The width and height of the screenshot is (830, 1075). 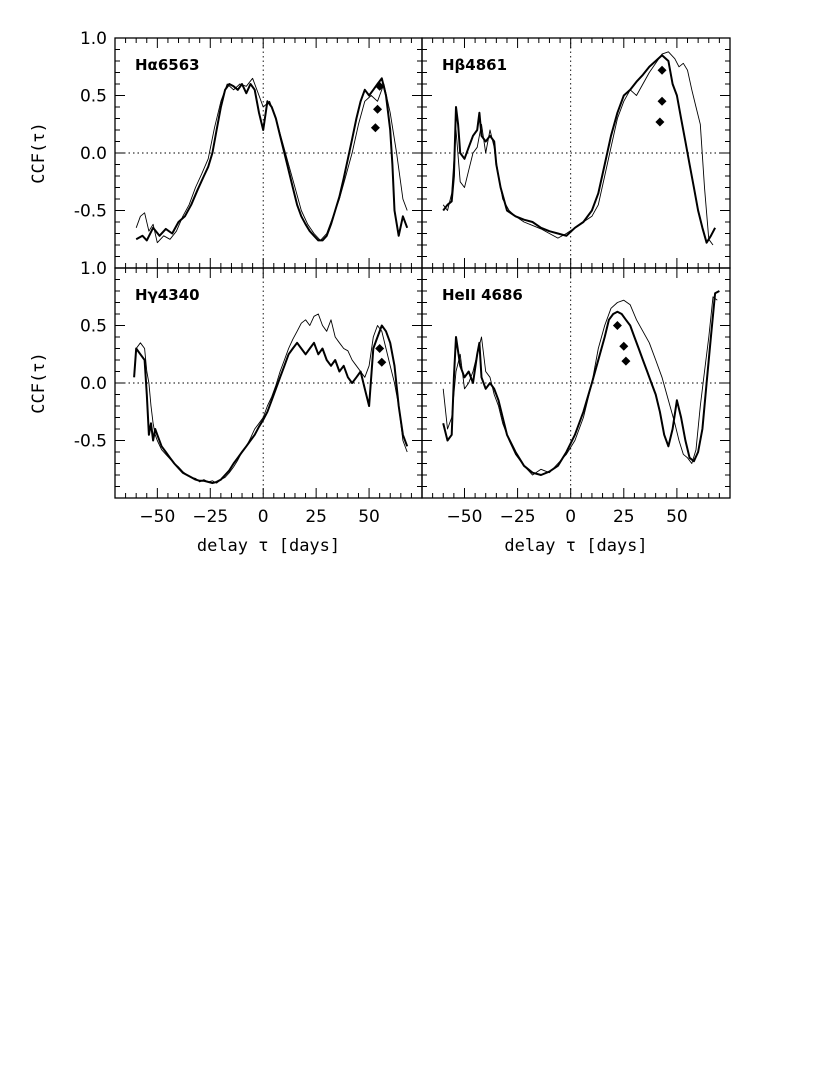 I want to click on panel-label: HeII 4686, so click(x=482, y=295).